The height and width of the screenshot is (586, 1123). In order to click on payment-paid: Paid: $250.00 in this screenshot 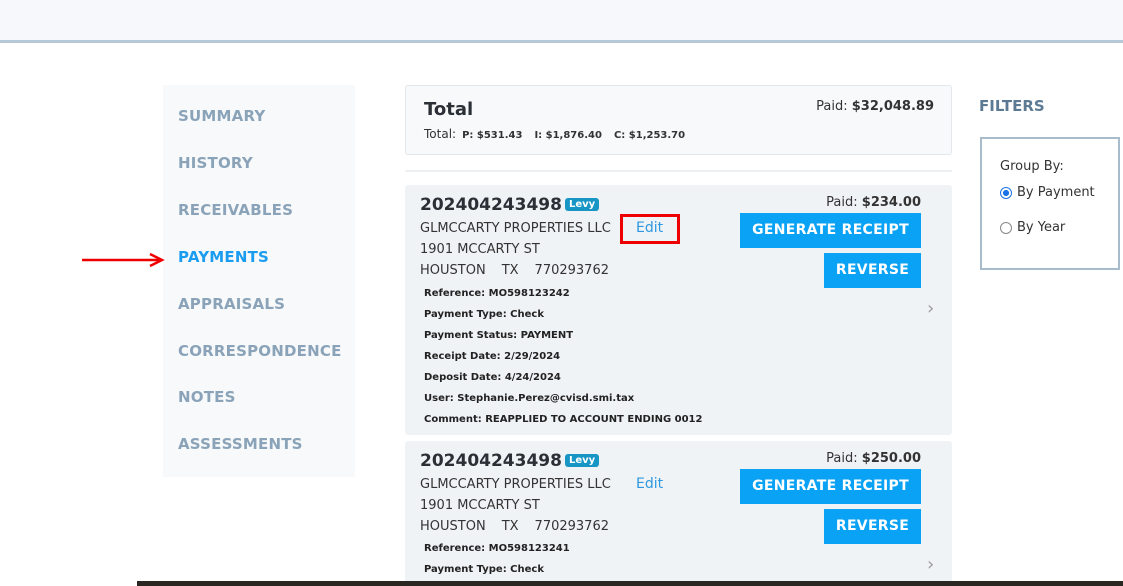, I will do `click(873, 458)`.